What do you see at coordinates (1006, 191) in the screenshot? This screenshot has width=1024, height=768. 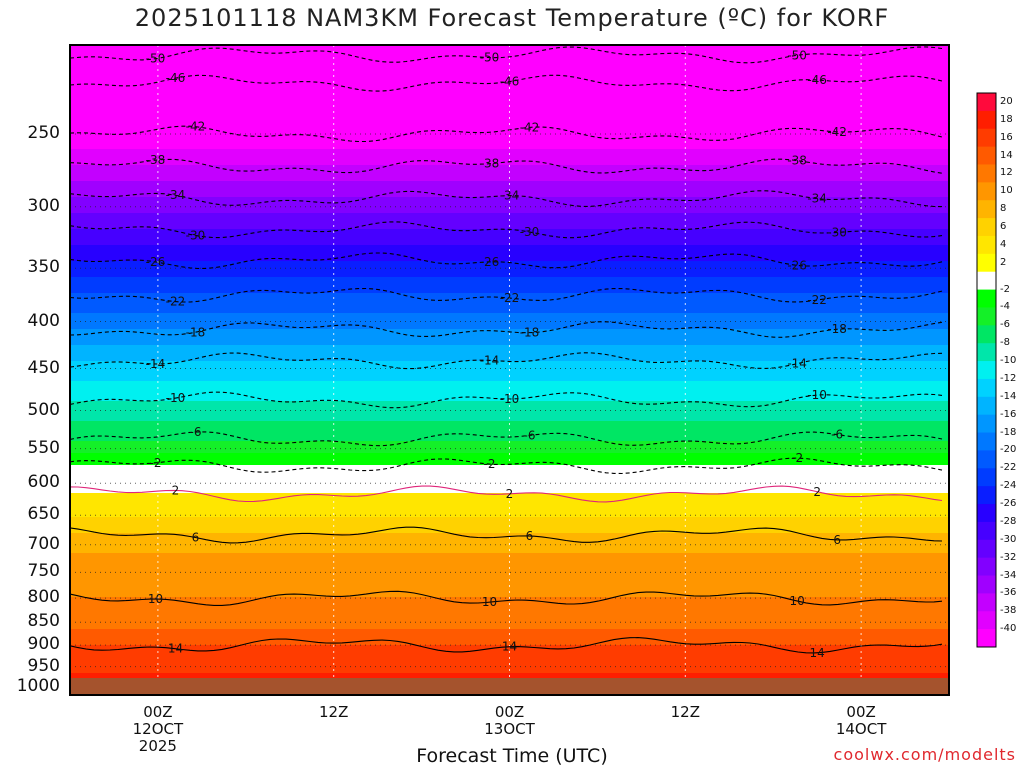 I see `colorbar-label: 10` at bounding box center [1006, 191].